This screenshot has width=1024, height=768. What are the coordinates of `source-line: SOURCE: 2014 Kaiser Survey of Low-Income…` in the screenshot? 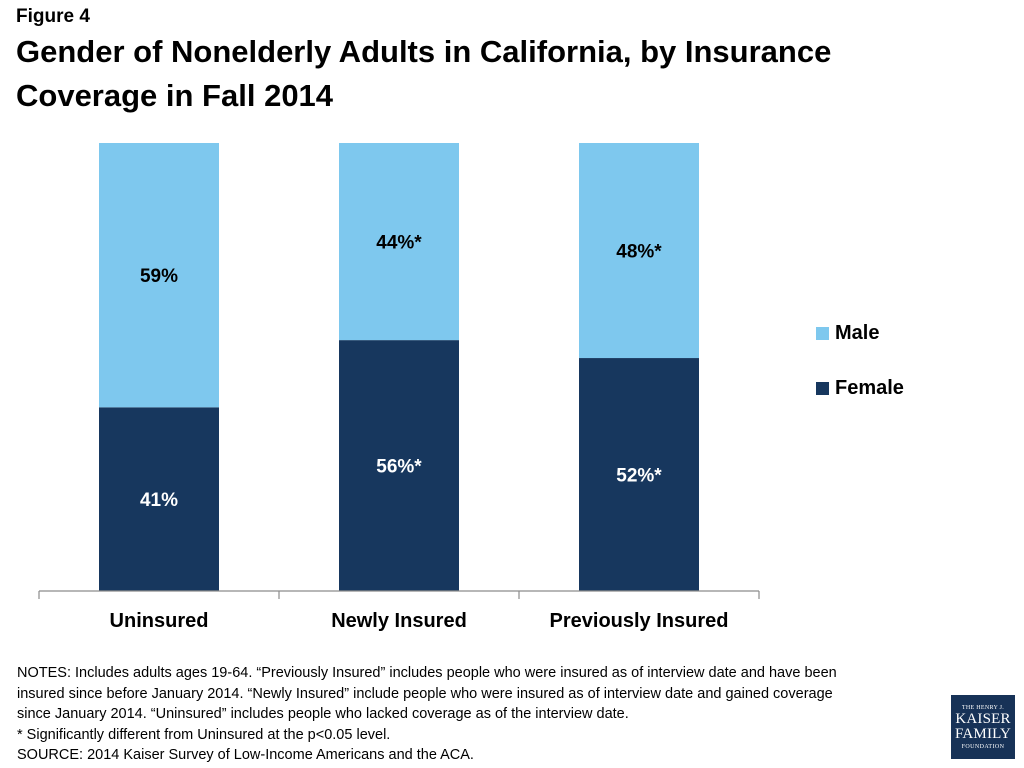 It's located at (245, 755).